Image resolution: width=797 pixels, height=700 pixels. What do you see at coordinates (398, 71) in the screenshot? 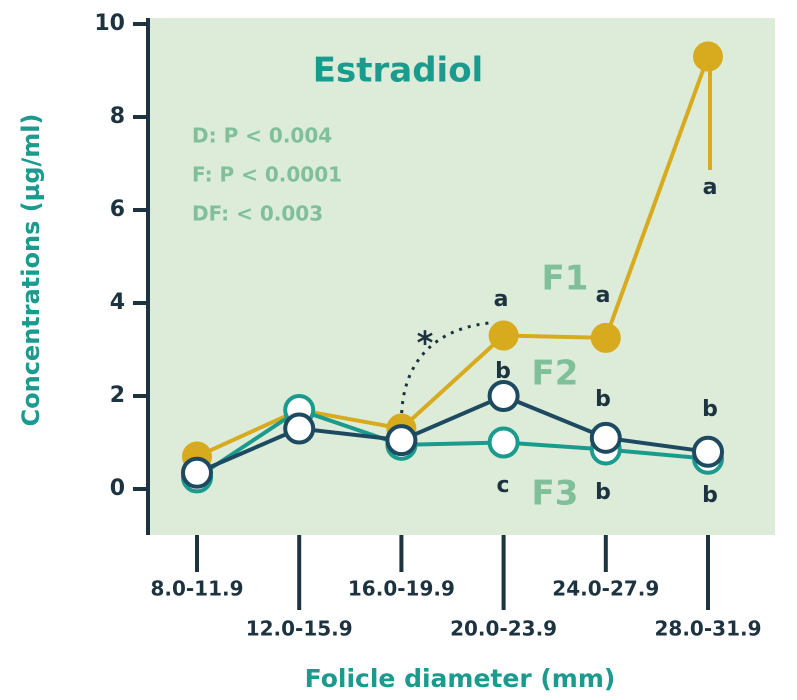
I see `chart-title: Estradiol` at bounding box center [398, 71].